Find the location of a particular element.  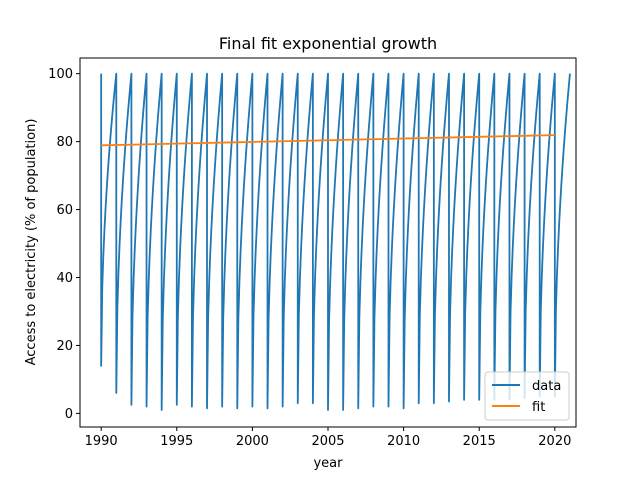

y-tick-label: 0 is located at coordinates (69, 414).